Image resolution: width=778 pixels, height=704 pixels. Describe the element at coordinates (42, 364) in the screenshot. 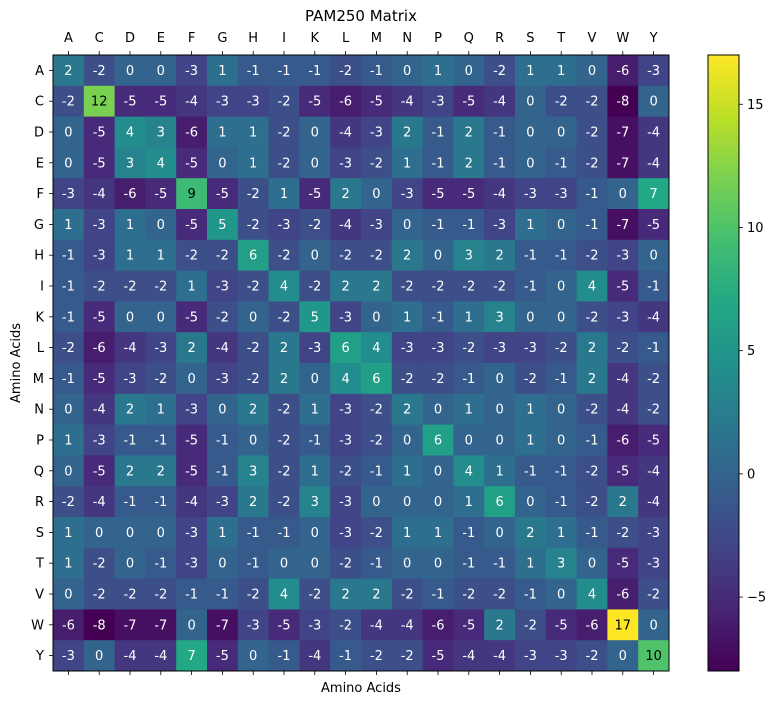

I see `y-axis-ticks: A C DE F G H IK L M N PQ R S T VW Y` at that location.